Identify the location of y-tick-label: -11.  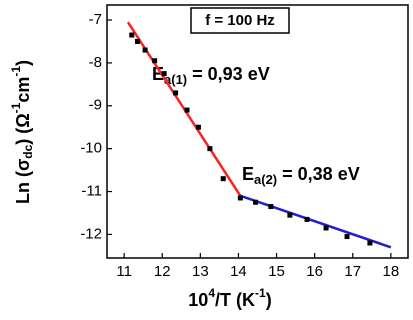
(91, 191).